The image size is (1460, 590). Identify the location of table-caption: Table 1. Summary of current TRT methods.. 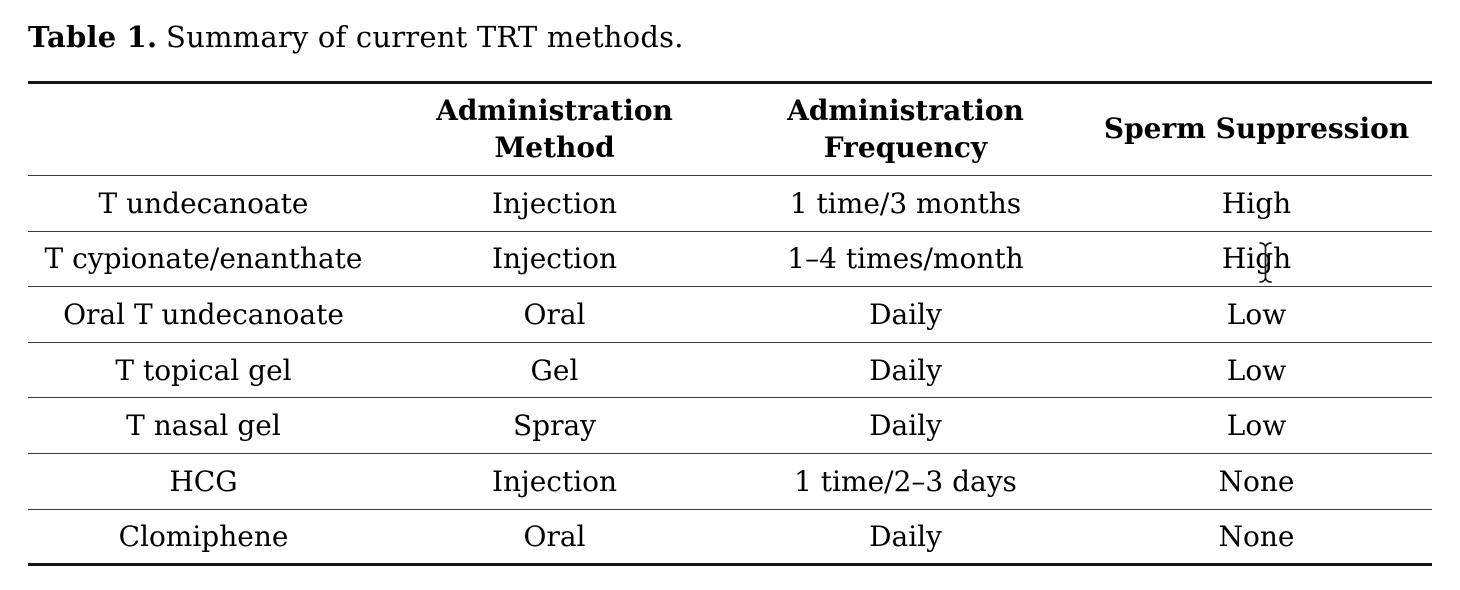
(356, 37).